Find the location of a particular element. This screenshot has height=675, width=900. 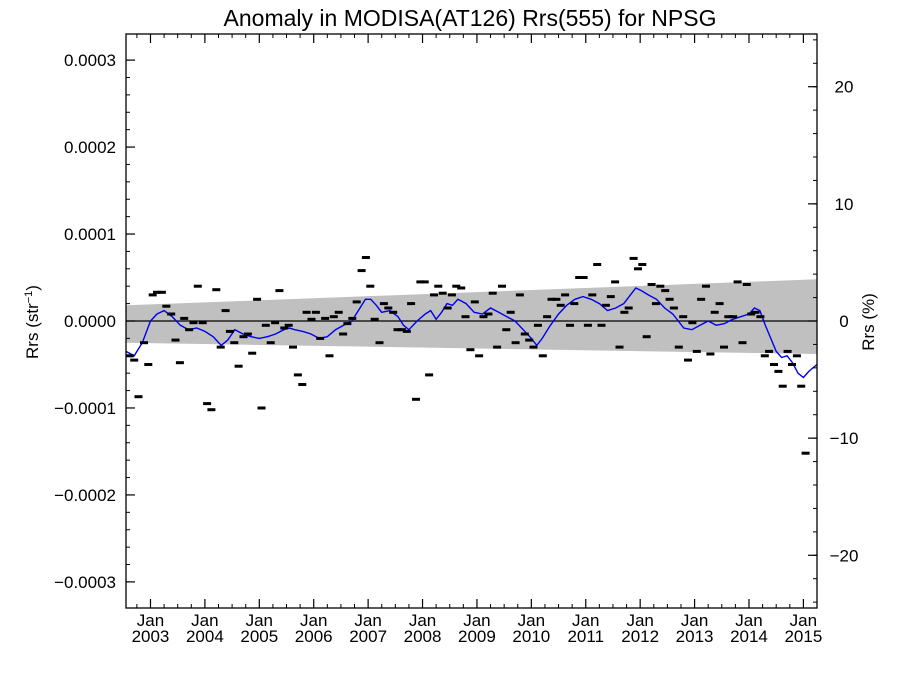

y-right-tick-label: −20 is located at coordinates (844, 555).